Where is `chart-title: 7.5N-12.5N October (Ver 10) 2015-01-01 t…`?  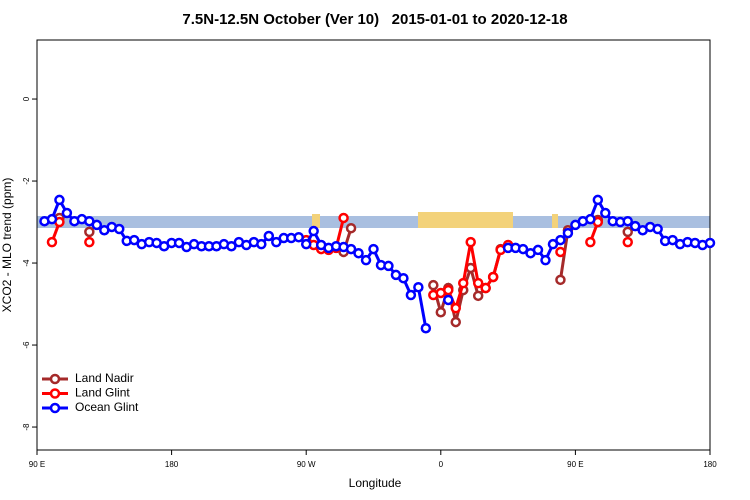 chart-title: 7.5N-12.5N October (Ver 10) 2015-01-01 t… is located at coordinates (374, 19).